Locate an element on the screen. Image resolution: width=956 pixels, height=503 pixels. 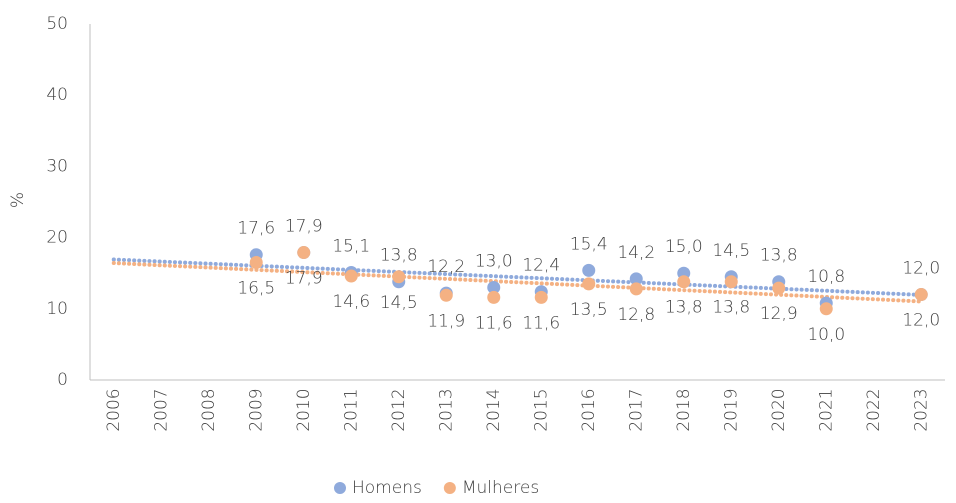
y-tick-label: 20 is located at coordinates (57, 238).